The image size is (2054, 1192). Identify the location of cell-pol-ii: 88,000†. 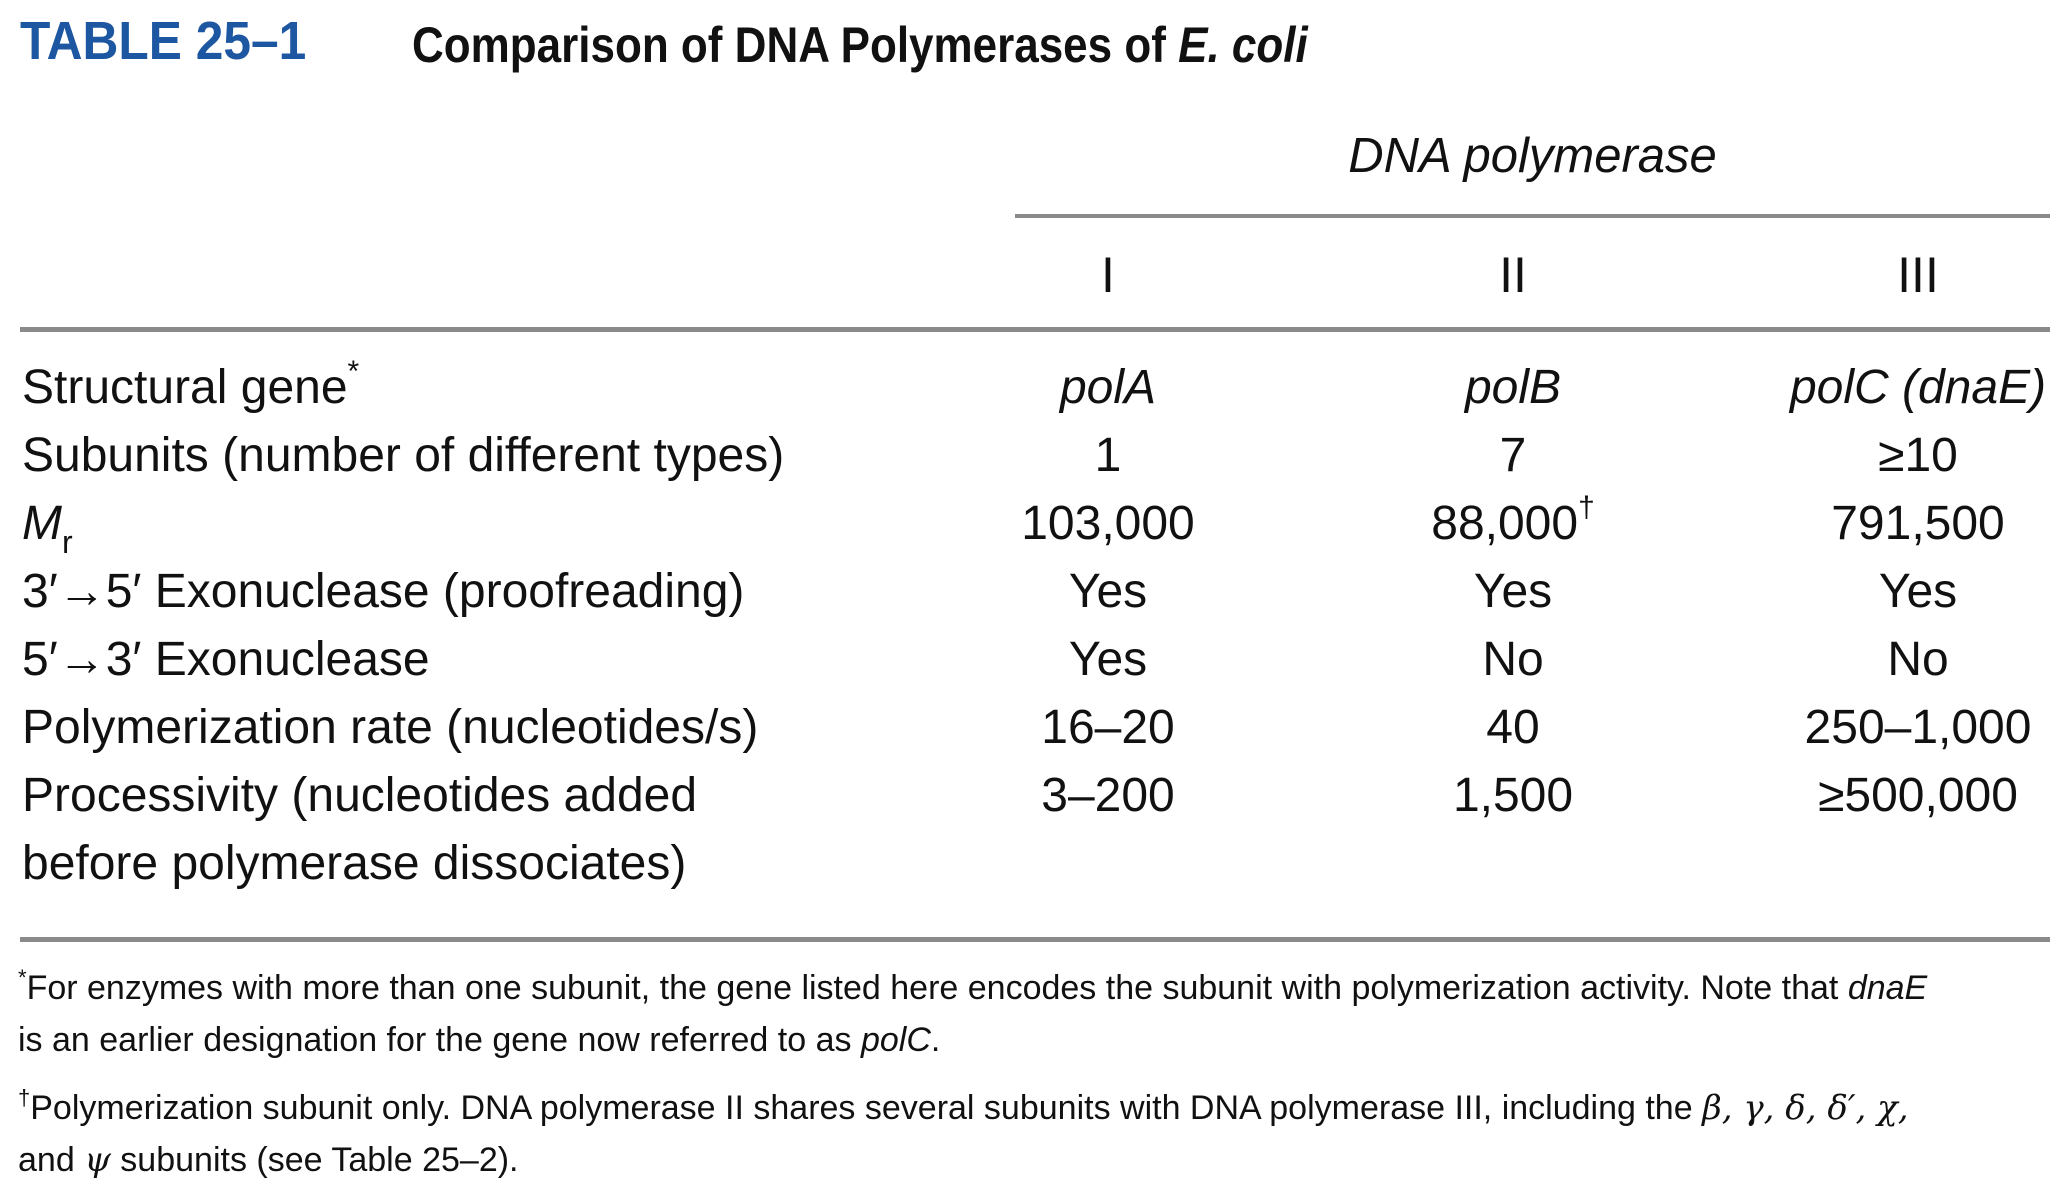
(1513, 524).